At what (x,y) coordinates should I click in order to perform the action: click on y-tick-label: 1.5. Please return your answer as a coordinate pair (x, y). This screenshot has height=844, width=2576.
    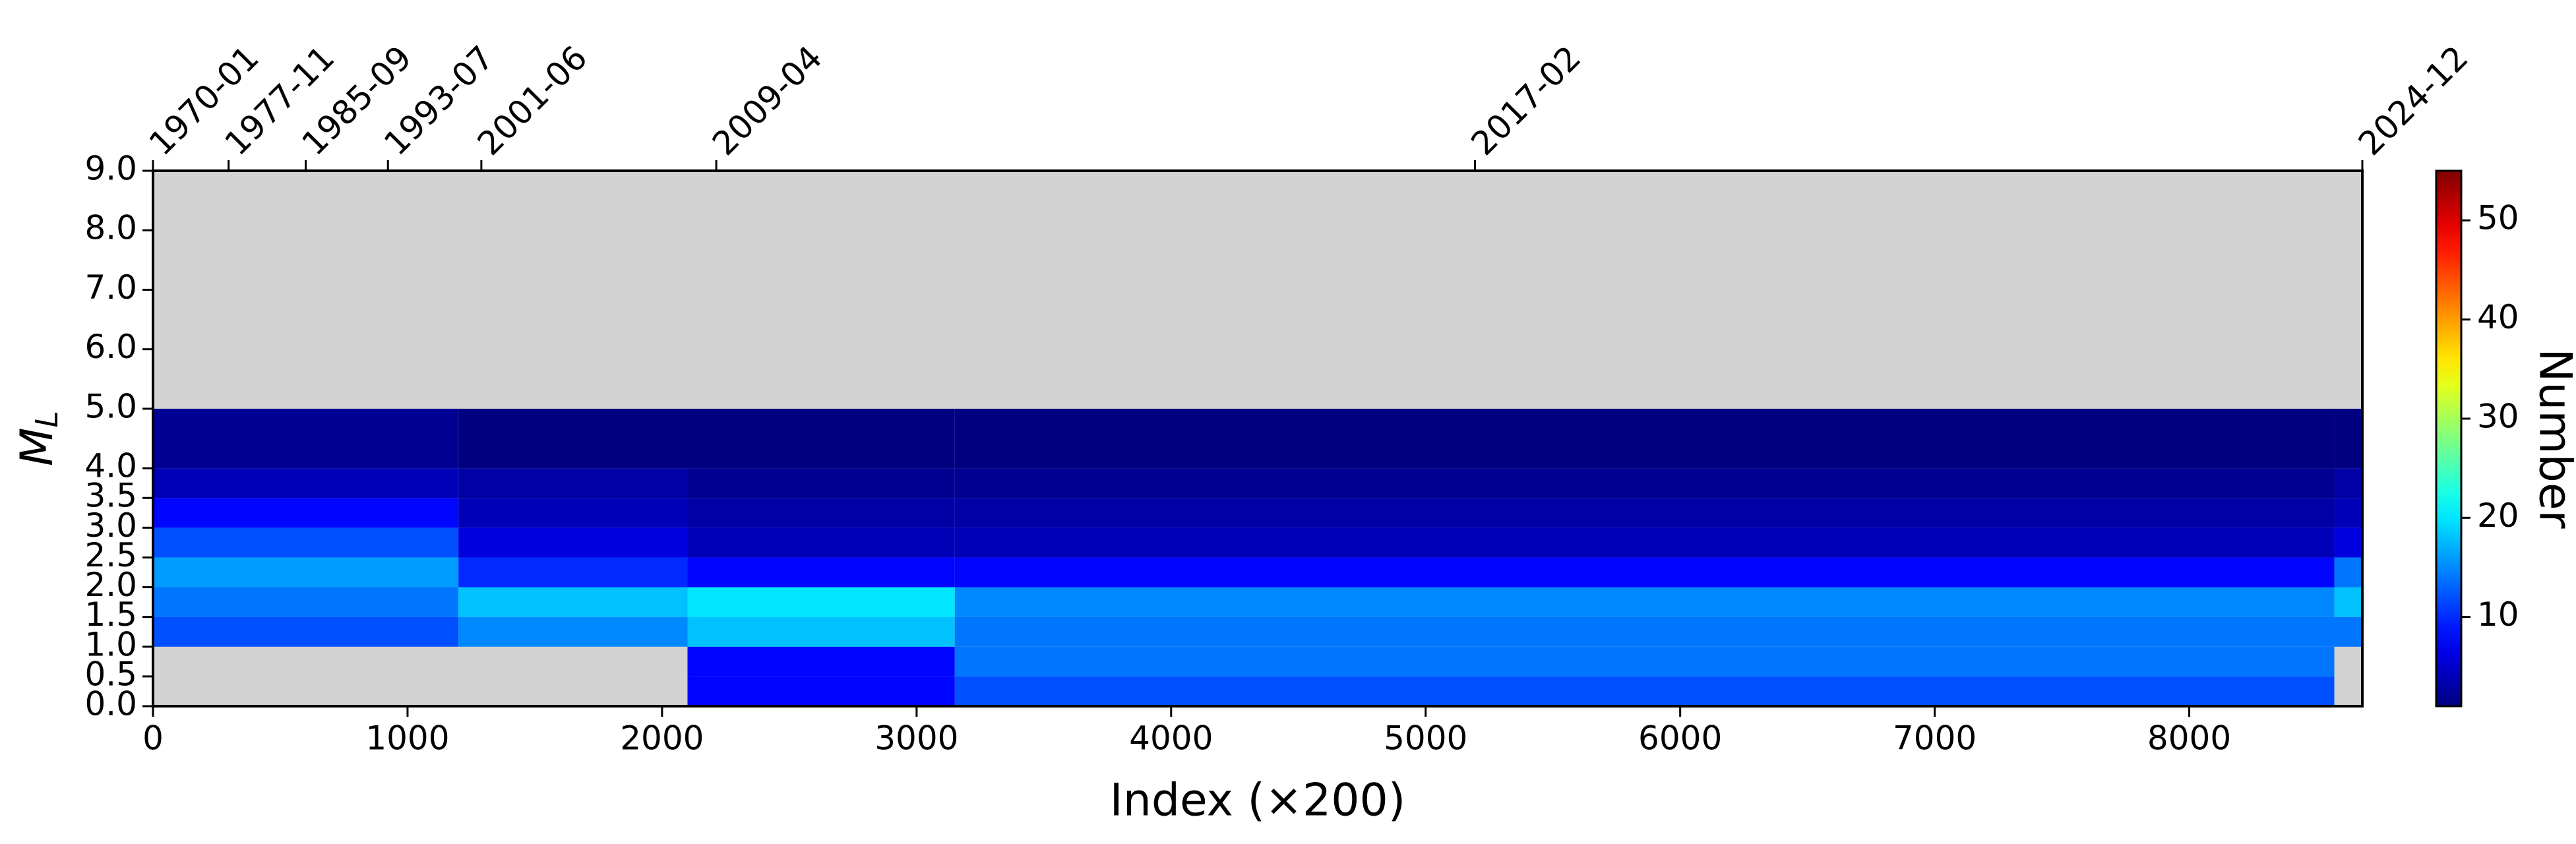
    Looking at the image, I should click on (110, 614).